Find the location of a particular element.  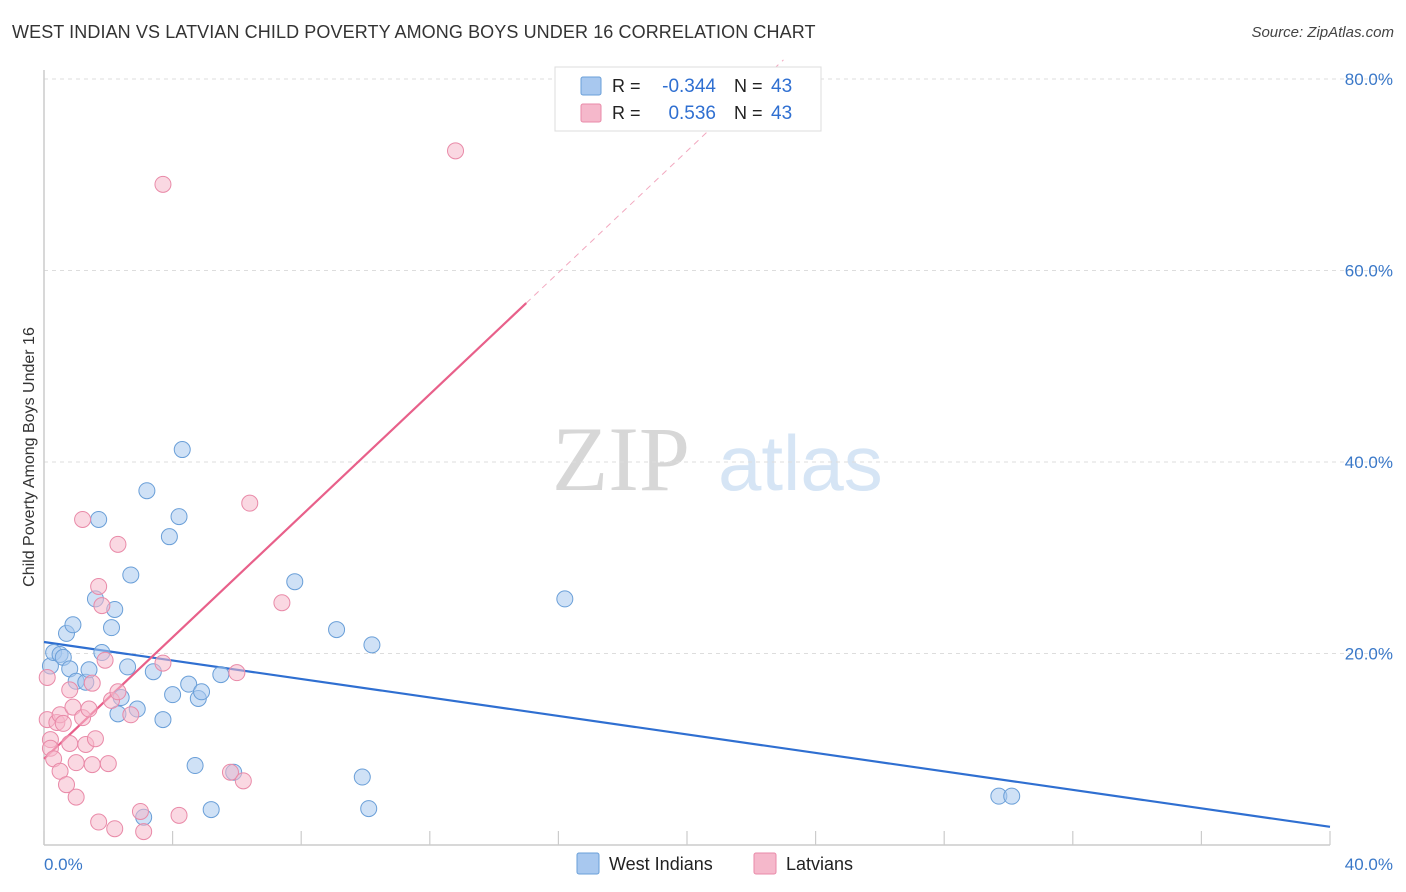

y-tick-label: 40.0% is located at coordinates (1369, 462).